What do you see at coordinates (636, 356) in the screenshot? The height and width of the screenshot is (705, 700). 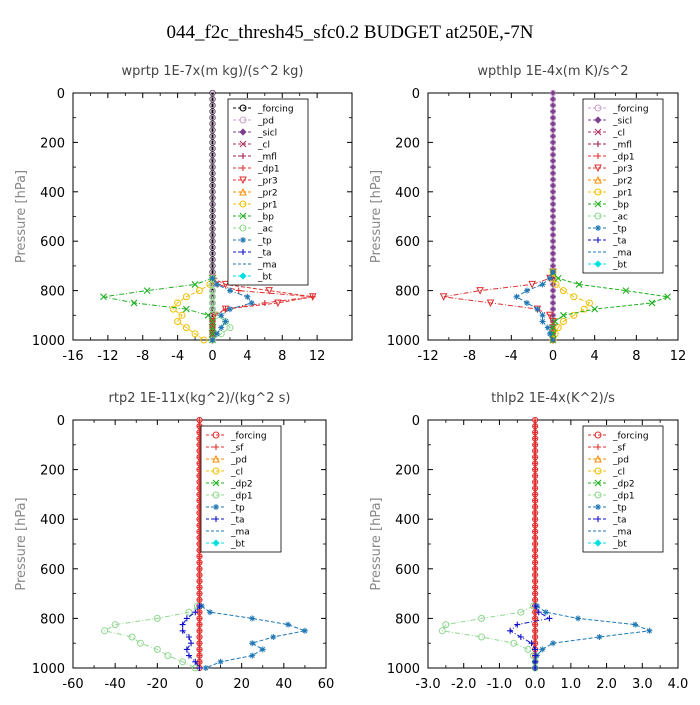 I see `x-tick-label: 8` at bounding box center [636, 356].